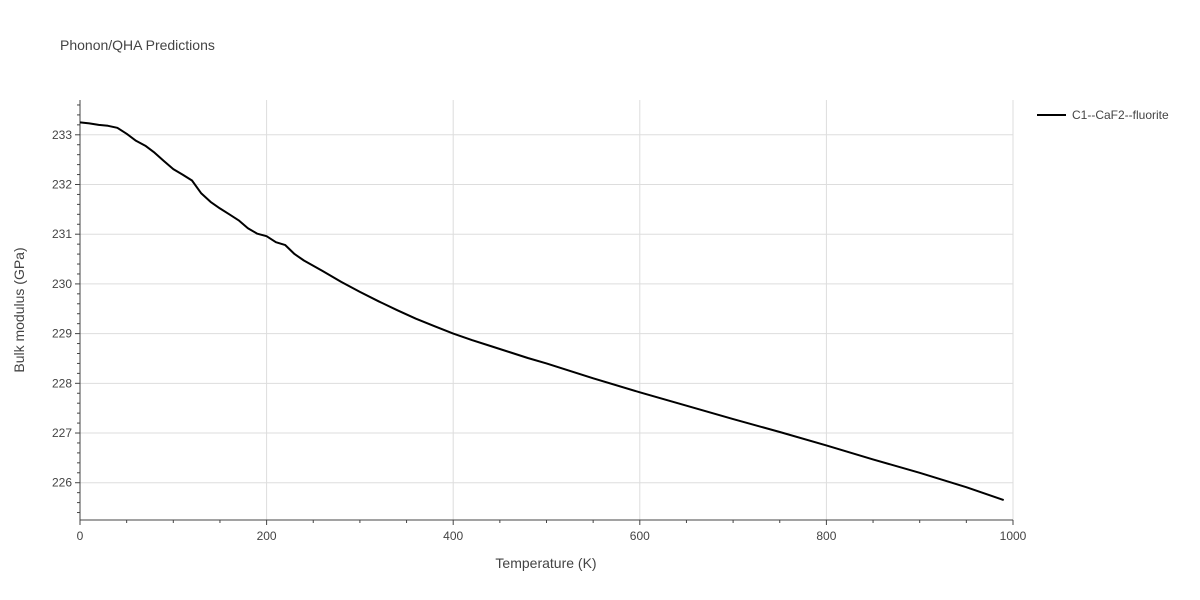 The width and height of the screenshot is (1200, 600). What do you see at coordinates (826, 536) in the screenshot?
I see `x-tick-label: 800` at bounding box center [826, 536].